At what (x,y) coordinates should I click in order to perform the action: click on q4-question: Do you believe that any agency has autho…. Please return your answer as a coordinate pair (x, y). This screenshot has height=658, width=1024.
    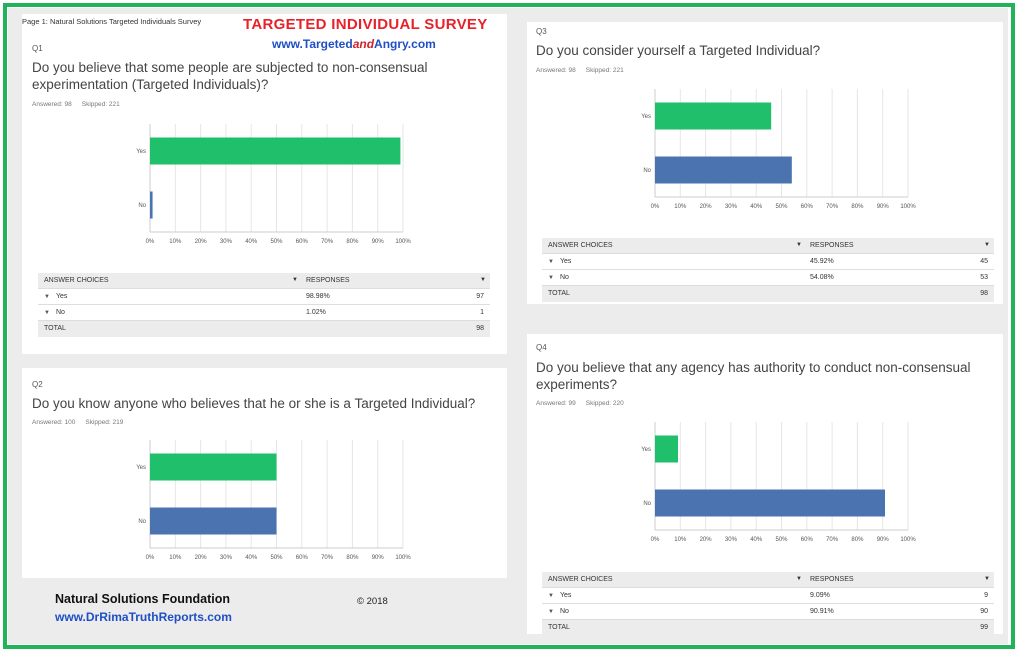
    Looking at the image, I should click on (753, 376).